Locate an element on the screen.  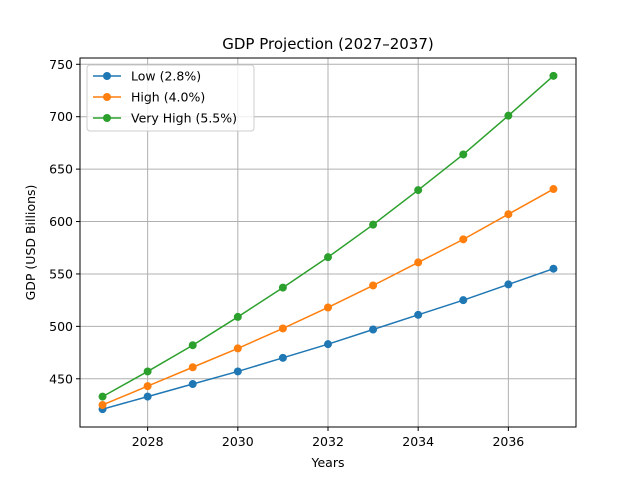
legend-label: Low (2.8%) is located at coordinates (166, 76).